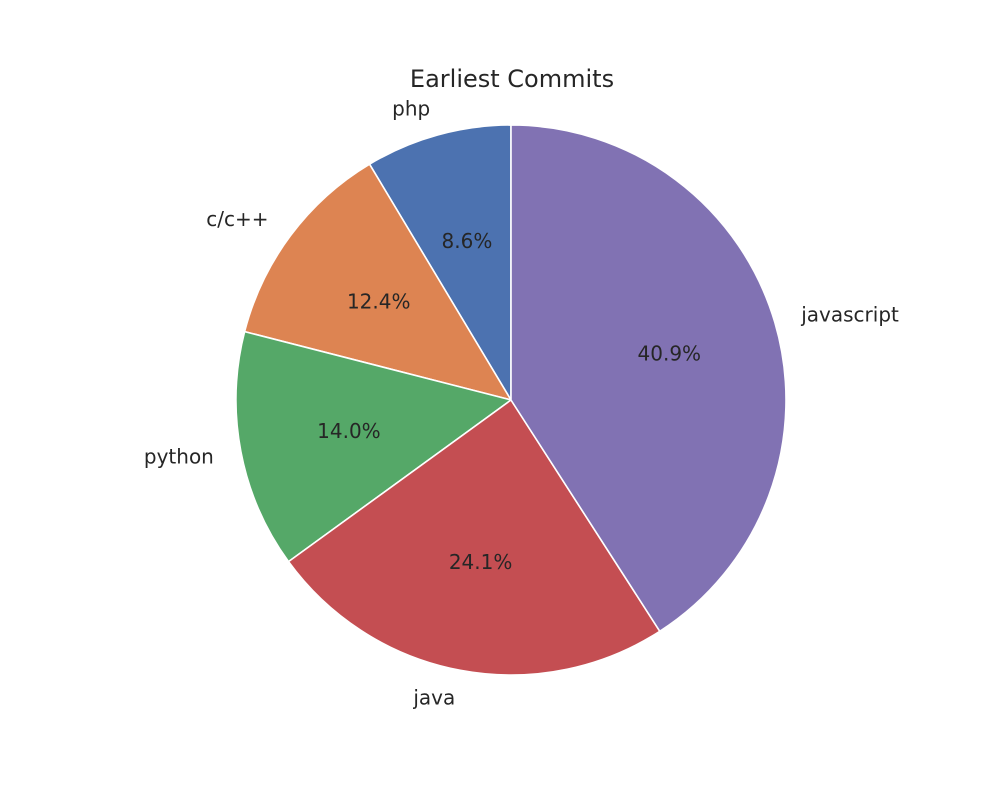 The width and height of the screenshot is (1000, 800). What do you see at coordinates (237, 219) in the screenshot?
I see `category-label: c/c++` at bounding box center [237, 219].